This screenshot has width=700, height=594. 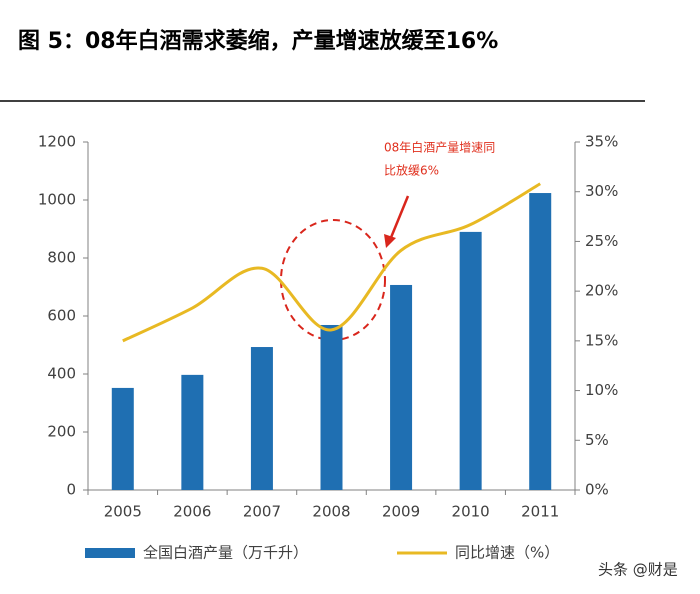 What do you see at coordinates (61, 374) in the screenshot?
I see `y-tick-label: 400` at bounding box center [61, 374].